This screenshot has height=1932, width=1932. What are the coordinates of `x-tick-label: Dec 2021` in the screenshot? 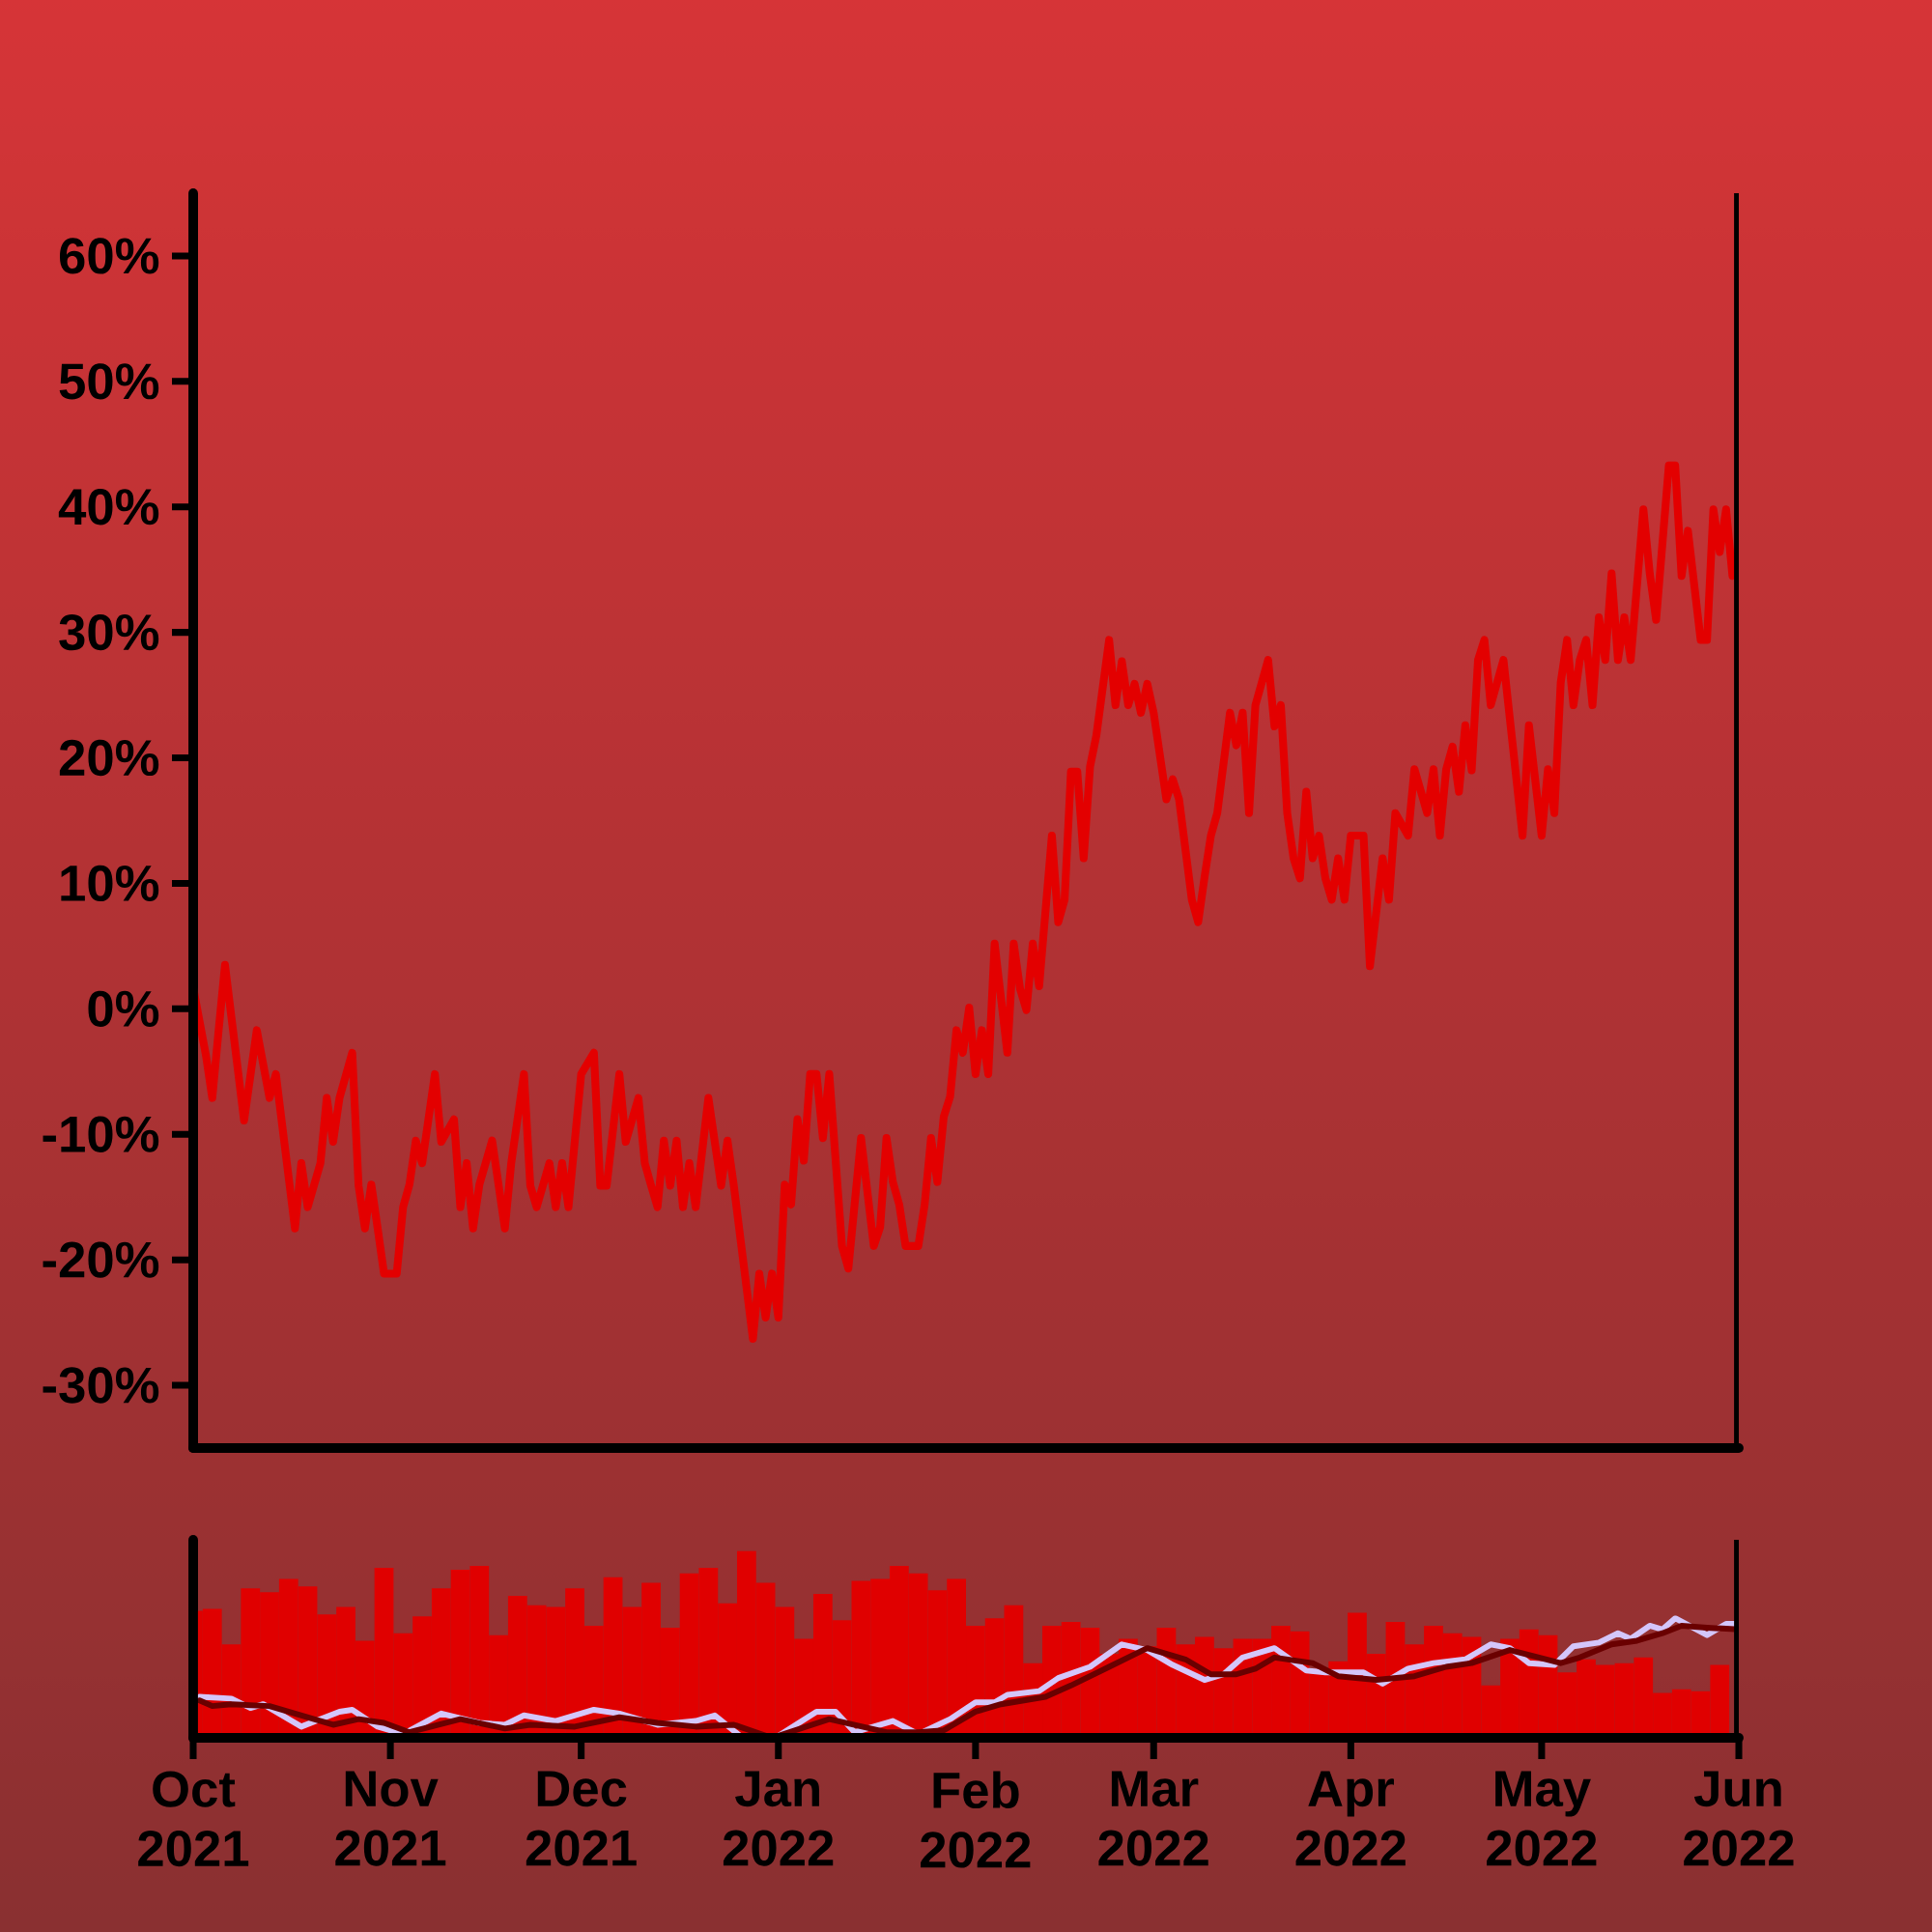 It's located at (581, 1818).